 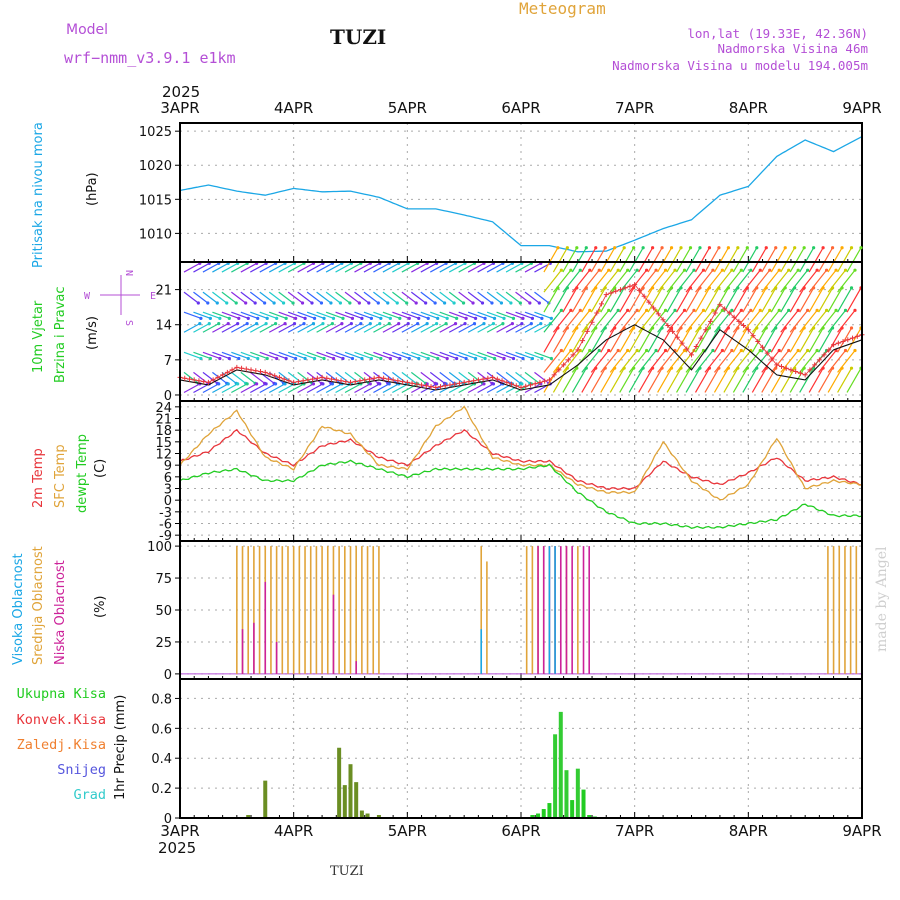 I want to click on cloud-label-low: Niska Oblacnost, so click(x=60, y=612).